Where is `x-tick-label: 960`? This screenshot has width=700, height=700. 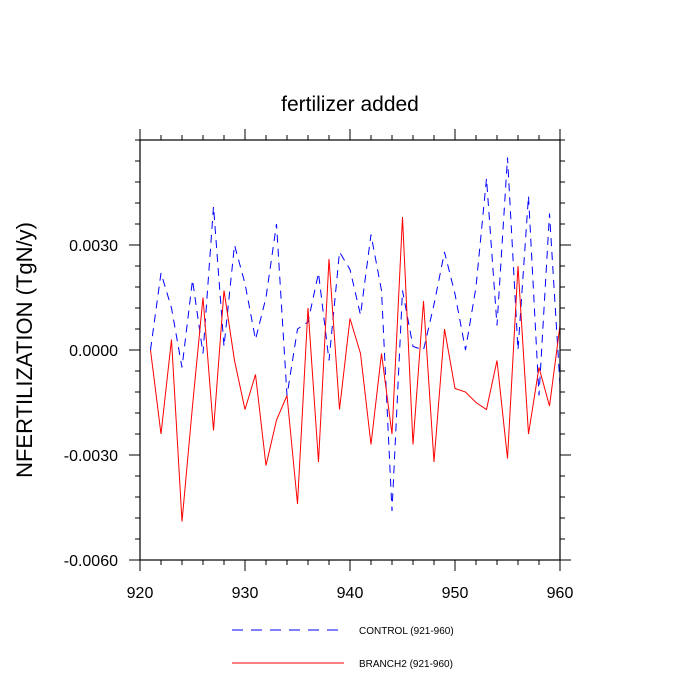
x-tick-label: 960 is located at coordinates (560, 593).